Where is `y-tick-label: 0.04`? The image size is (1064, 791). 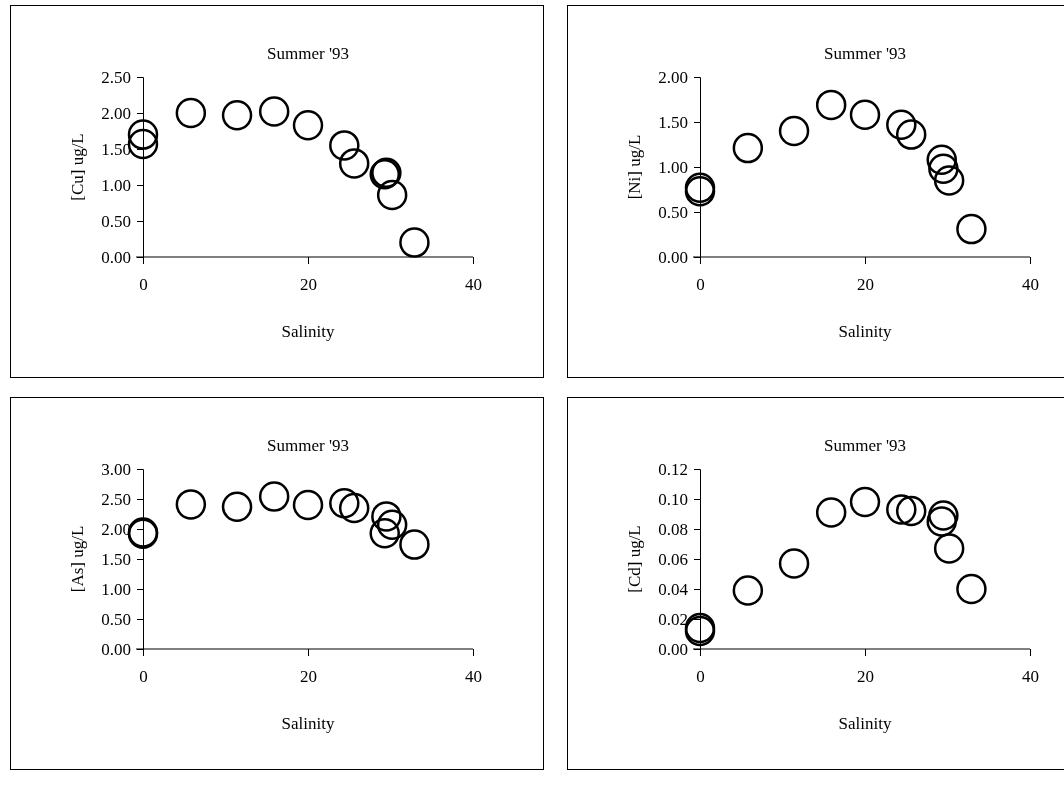 y-tick-label: 0.04 is located at coordinates (673, 589).